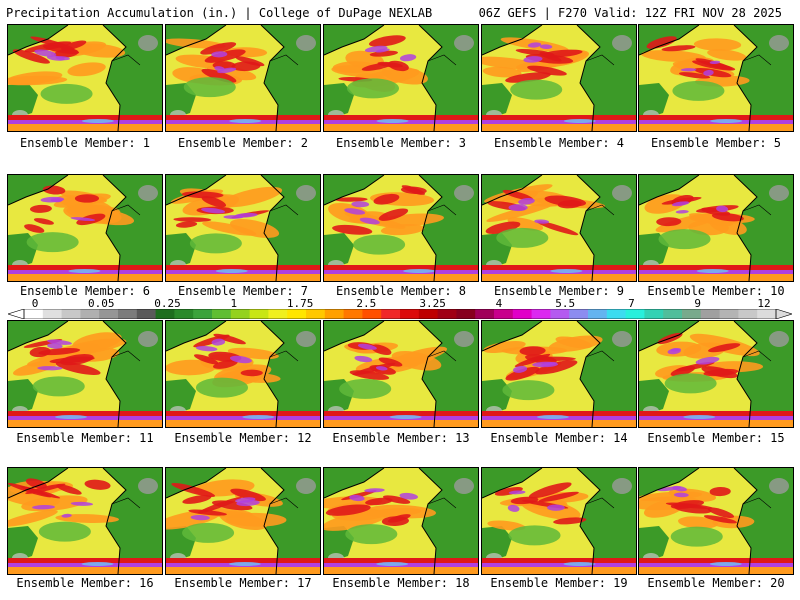 The width and height of the screenshot is (800, 600). Describe the element at coordinates (243, 143) in the screenshot. I see `member-caption: Ensemble Member: 2` at that location.